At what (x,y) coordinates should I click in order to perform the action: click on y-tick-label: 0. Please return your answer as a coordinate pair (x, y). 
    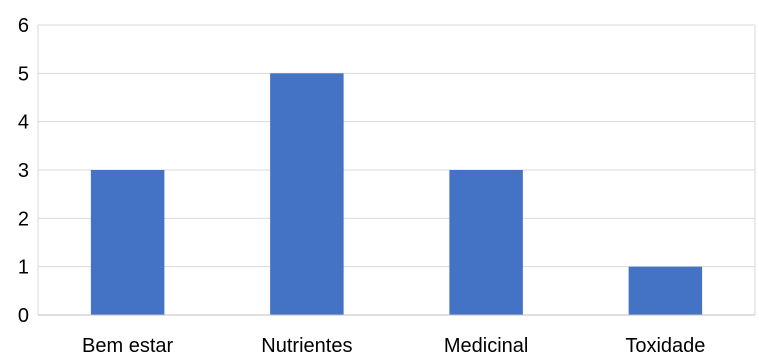
    Looking at the image, I should click on (23, 316).